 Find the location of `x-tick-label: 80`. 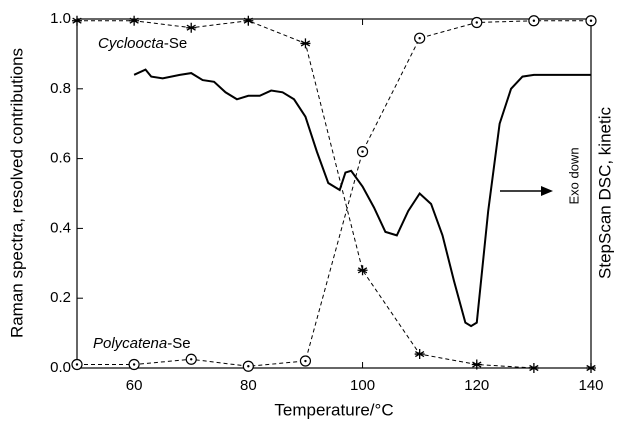

x-tick-label: 80 is located at coordinates (248, 385).